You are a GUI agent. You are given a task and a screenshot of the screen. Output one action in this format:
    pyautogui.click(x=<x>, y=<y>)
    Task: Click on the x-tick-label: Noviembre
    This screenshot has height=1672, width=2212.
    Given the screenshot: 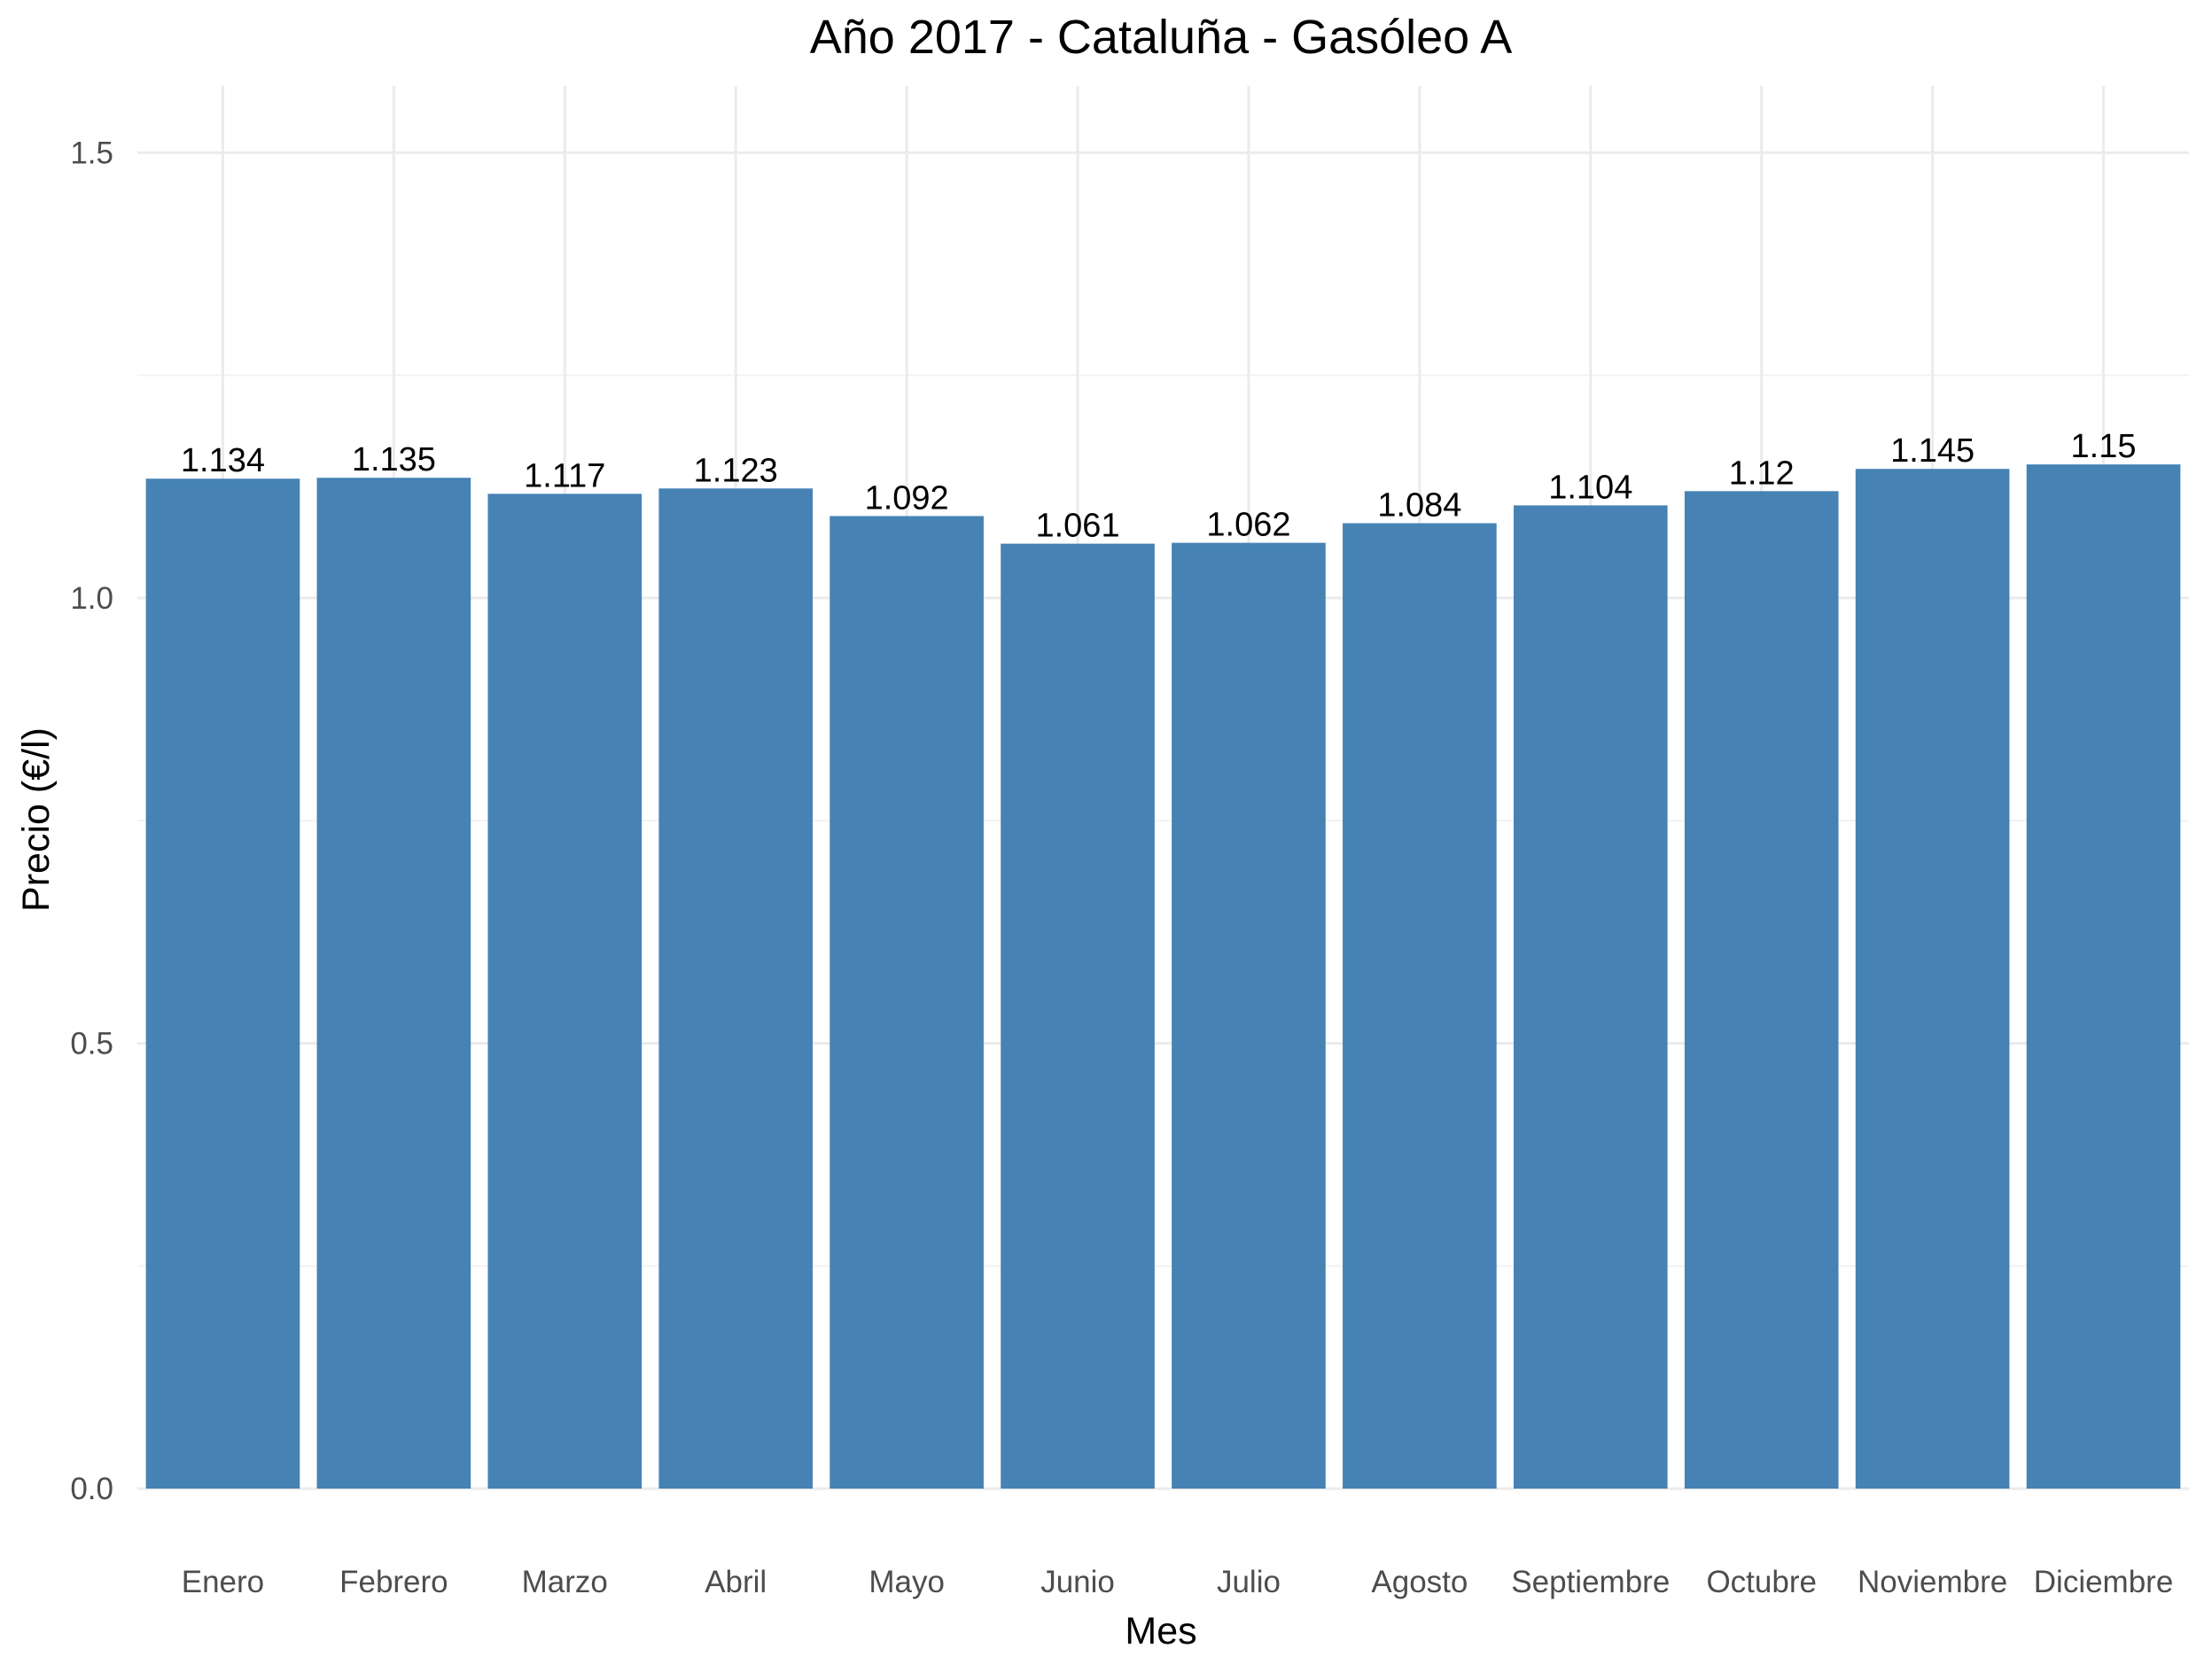 What is the action you would take?
    pyautogui.click(x=1933, y=1582)
    